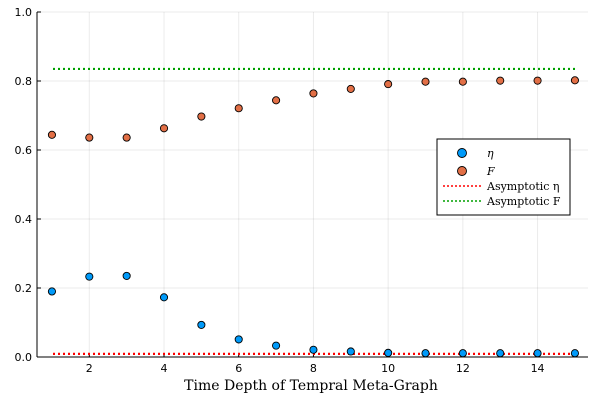  What do you see at coordinates (311, 386) in the screenshot?
I see `x-axis-label: Time Depth of Tempral Meta-Graph` at bounding box center [311, 386].